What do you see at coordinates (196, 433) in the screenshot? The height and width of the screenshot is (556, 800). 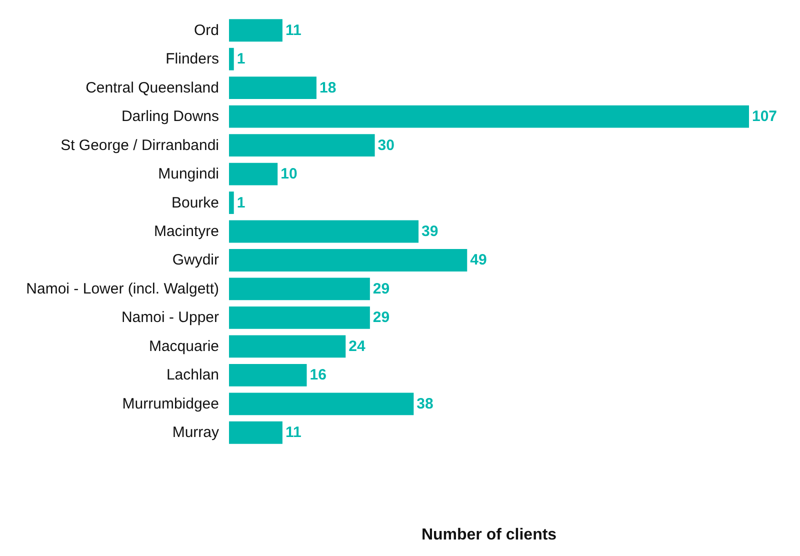 I see `y-tick-label: Murray` at bounding box center [196, 433].